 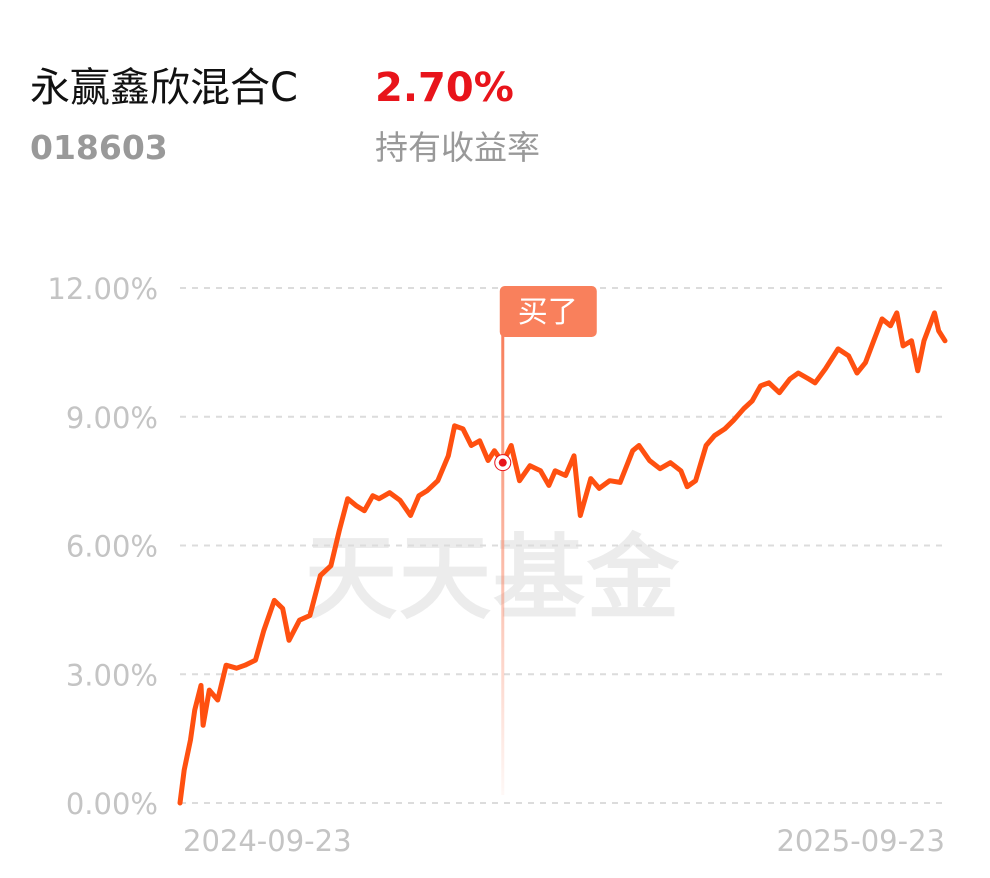 I want to click on return-label: 持有收益率, so click(x=457, y=147).